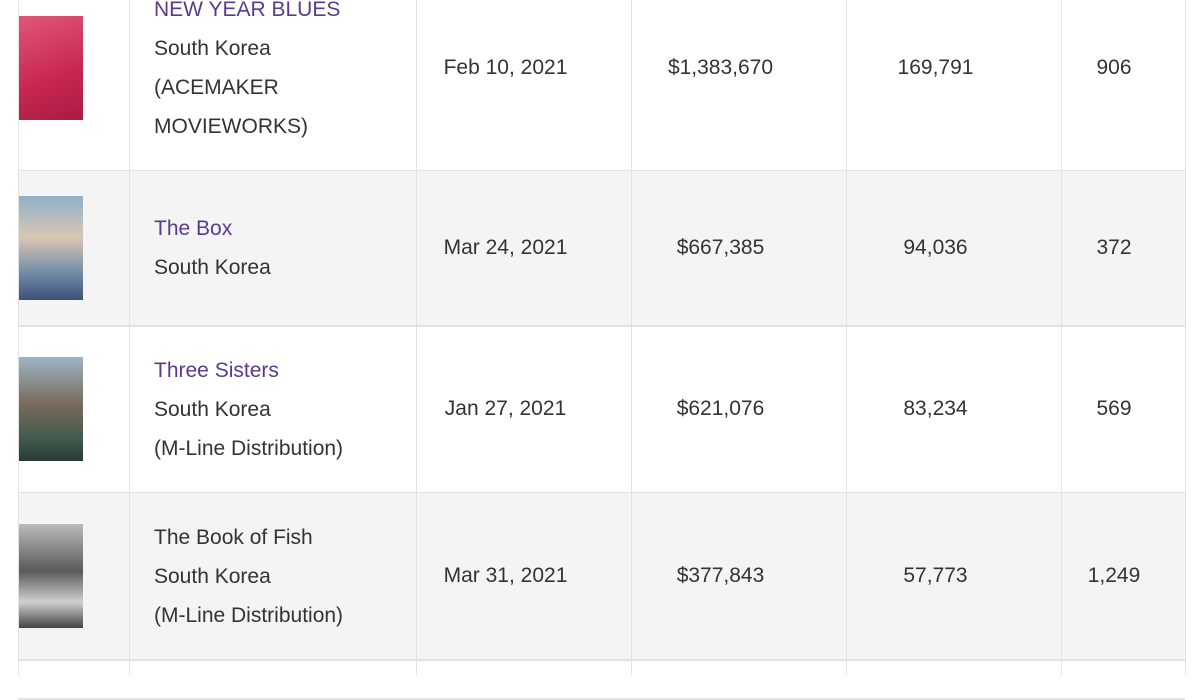 The image size is (1200, 700). What do you see at coordinates (505, 85) in the screenshot?
I see `release-date-cell: Feb 10, 2021` at bounding box center [505, 85].